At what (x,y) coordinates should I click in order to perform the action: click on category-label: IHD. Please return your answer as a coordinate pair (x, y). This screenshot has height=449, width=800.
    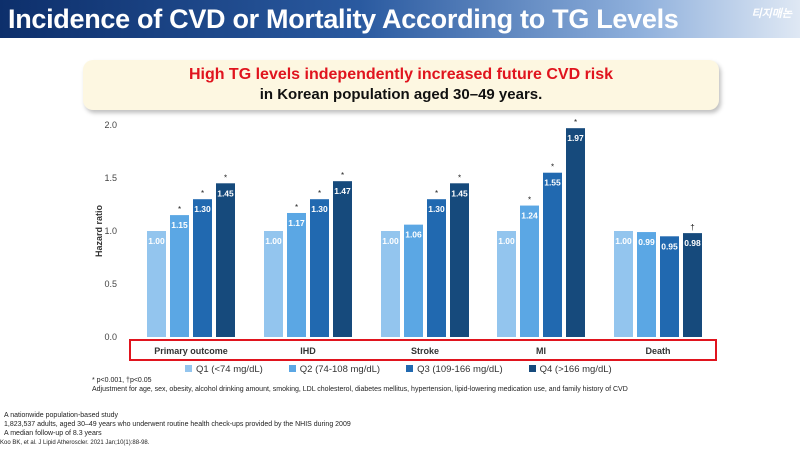
    Looking at the image, I should click on (308, 351).